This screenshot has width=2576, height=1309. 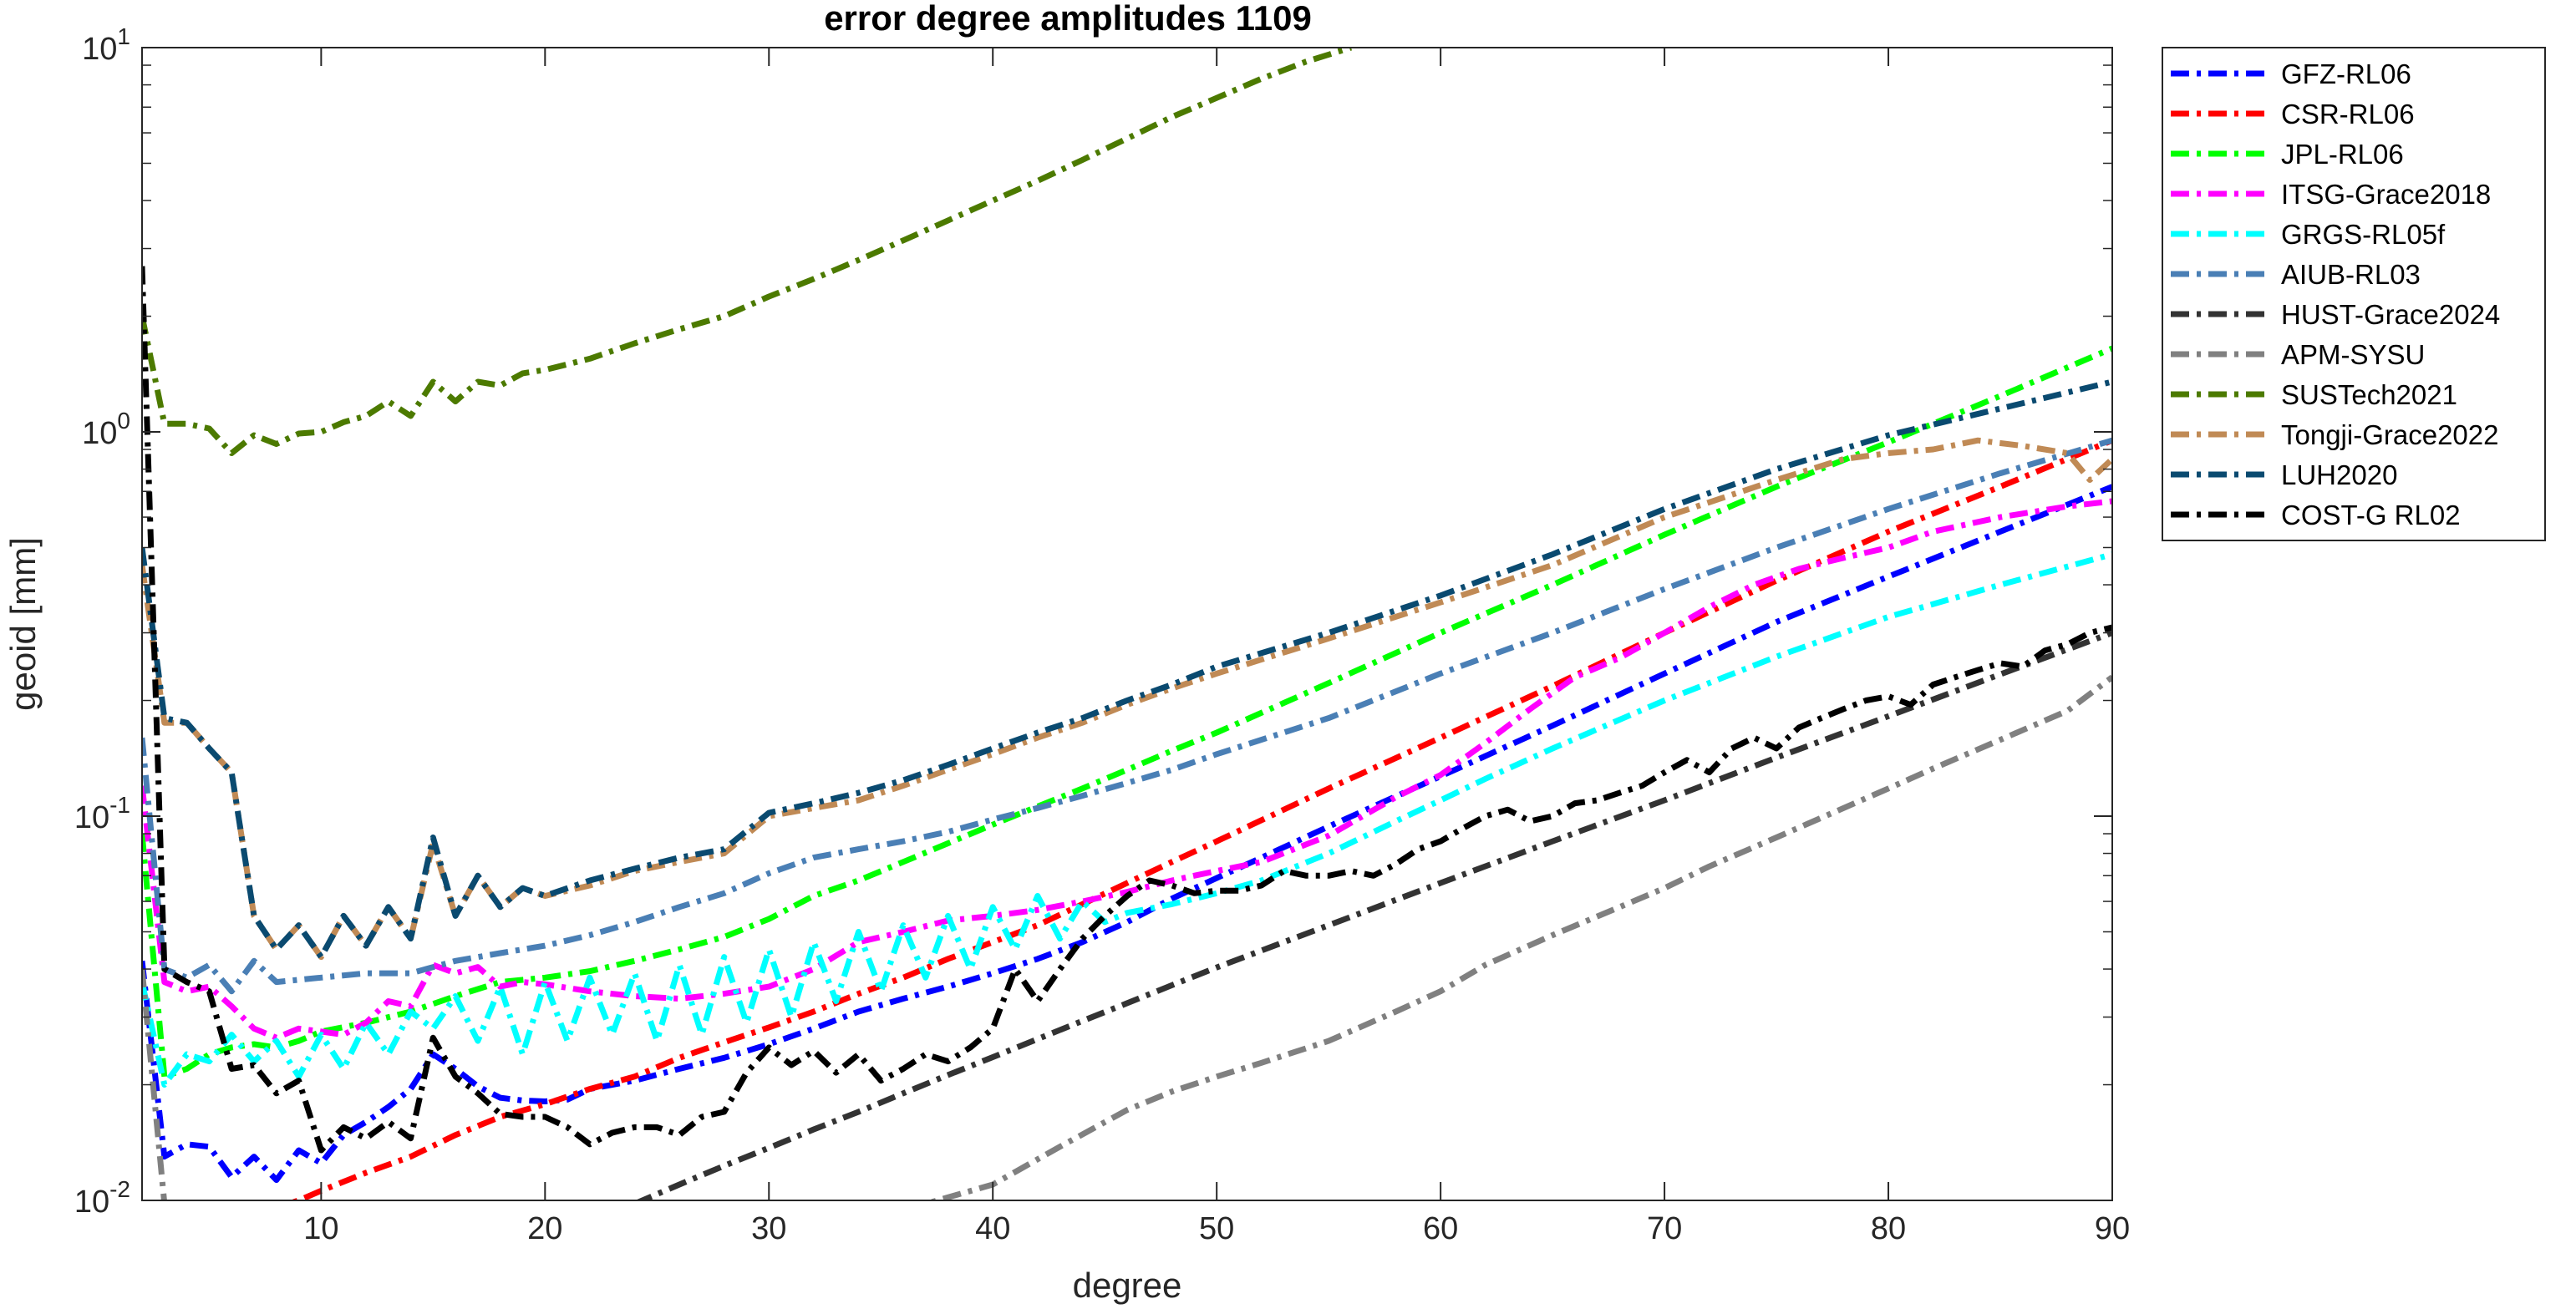 I want to click on y-tick-label: 10¹, so click(x=106, y=45).